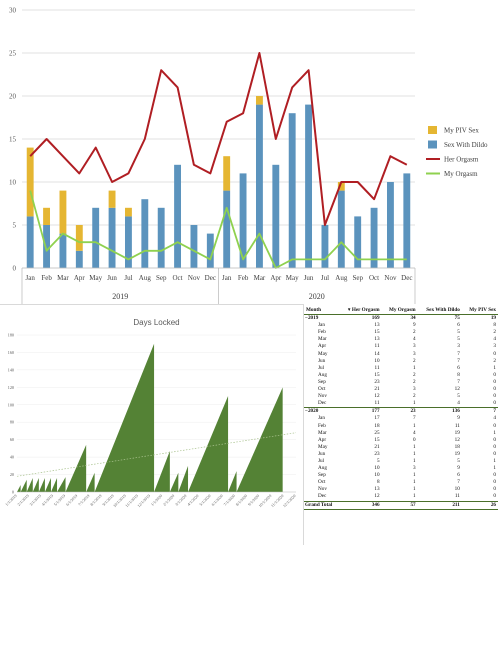  I want to click on pivot-cell: 177, so click(360, 411).